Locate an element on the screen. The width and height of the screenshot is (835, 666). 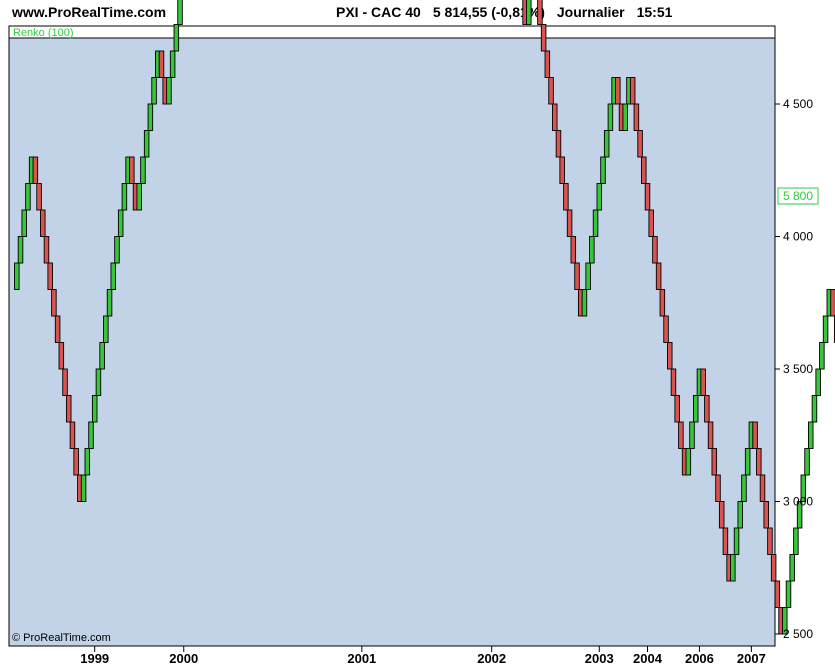
y-tick-label: 4 500 is located at coordinates (798, 104).